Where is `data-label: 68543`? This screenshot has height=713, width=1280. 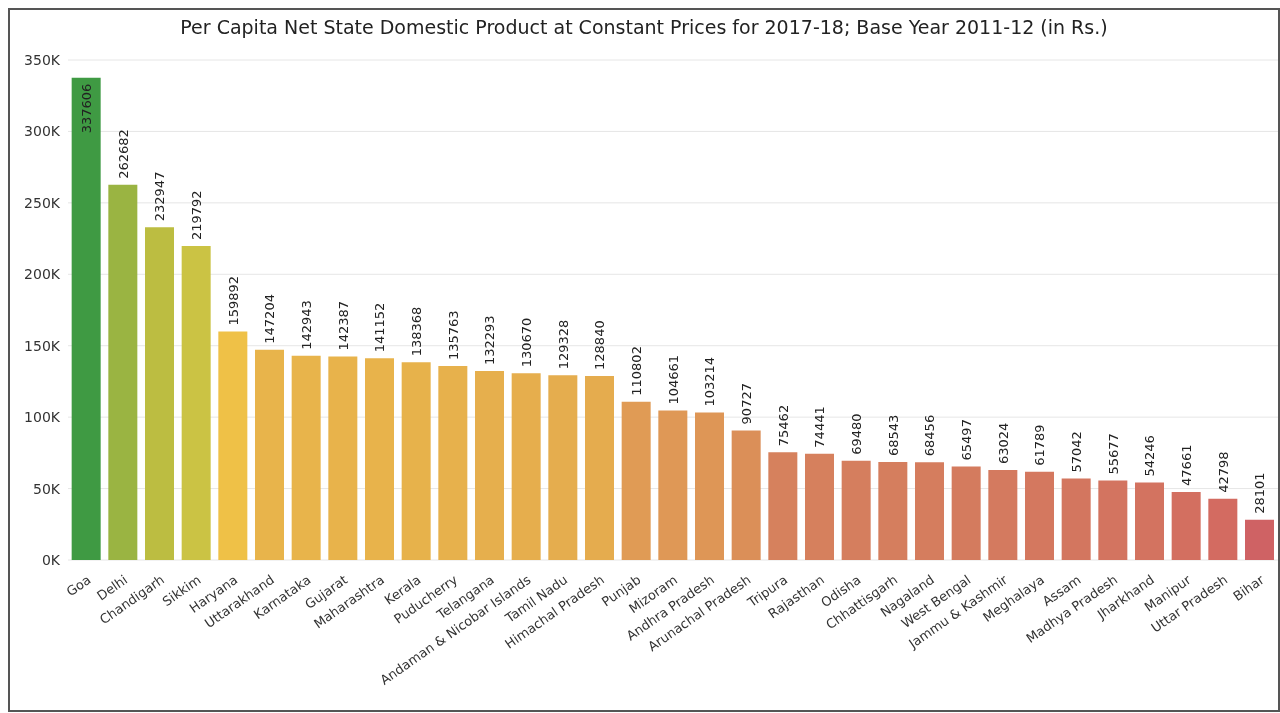 data-label: 68543 is located at coordinates (893, 435).